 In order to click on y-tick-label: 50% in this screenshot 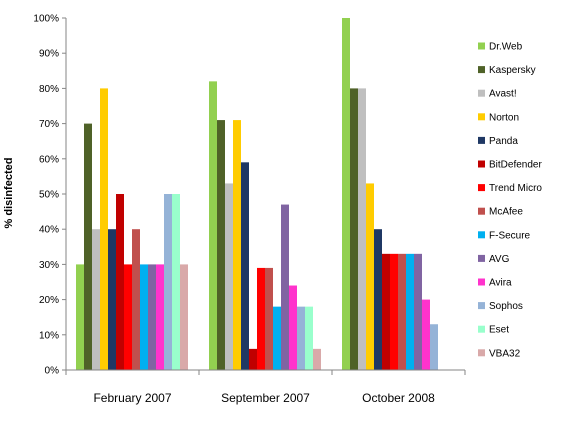, I will do `click(49, 195)`.